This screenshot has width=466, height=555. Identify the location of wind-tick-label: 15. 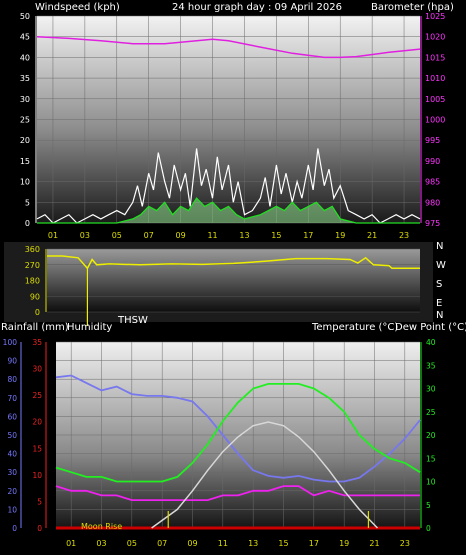
(25, 161).